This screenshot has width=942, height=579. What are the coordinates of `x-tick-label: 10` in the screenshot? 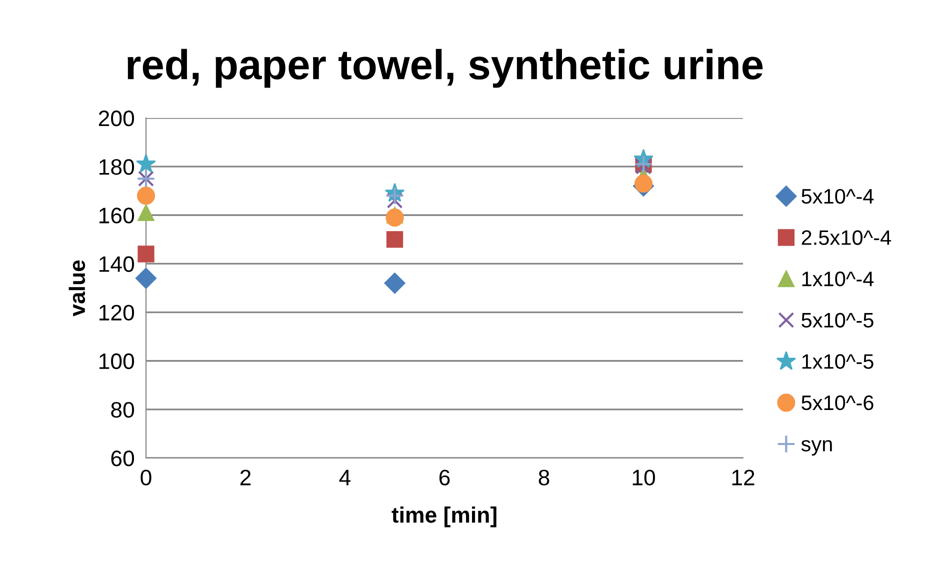 It's located at (643, 478).